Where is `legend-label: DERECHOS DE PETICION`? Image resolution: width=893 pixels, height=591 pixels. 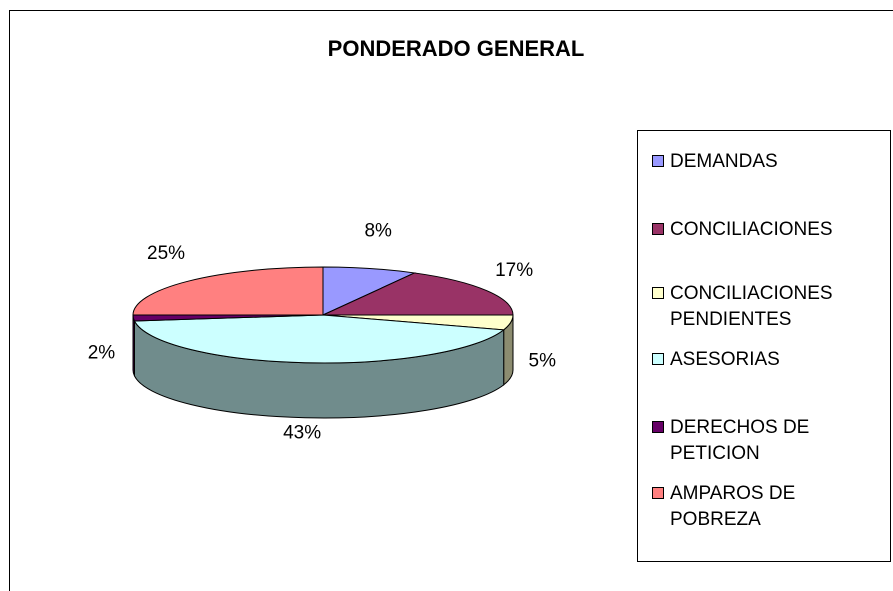
legend-label: DERECHOS DE PETICION is located at coordinates (740, 440).